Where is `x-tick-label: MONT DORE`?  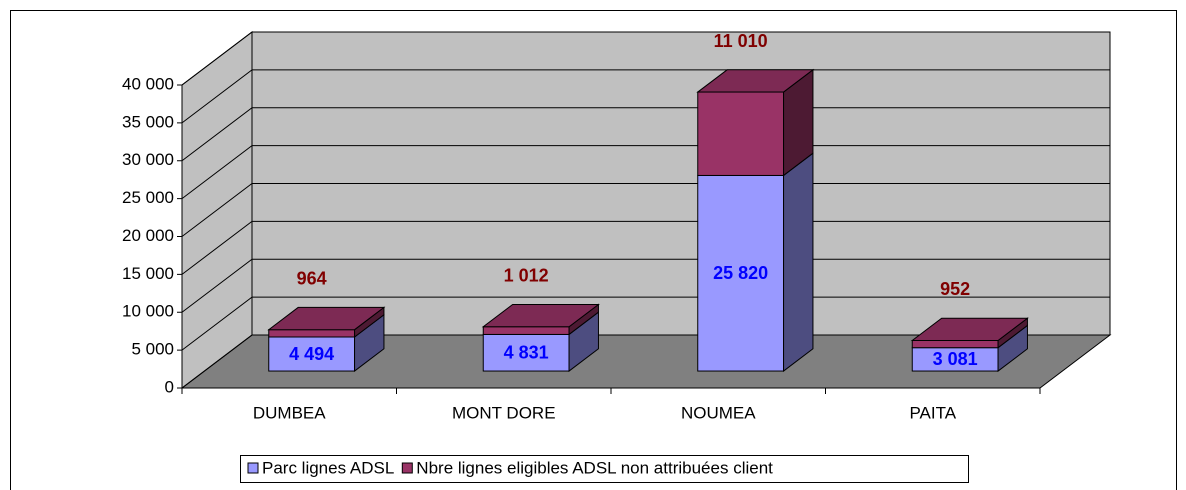 x-tick-label: MONT DORE is located at coordinates (504, 412).